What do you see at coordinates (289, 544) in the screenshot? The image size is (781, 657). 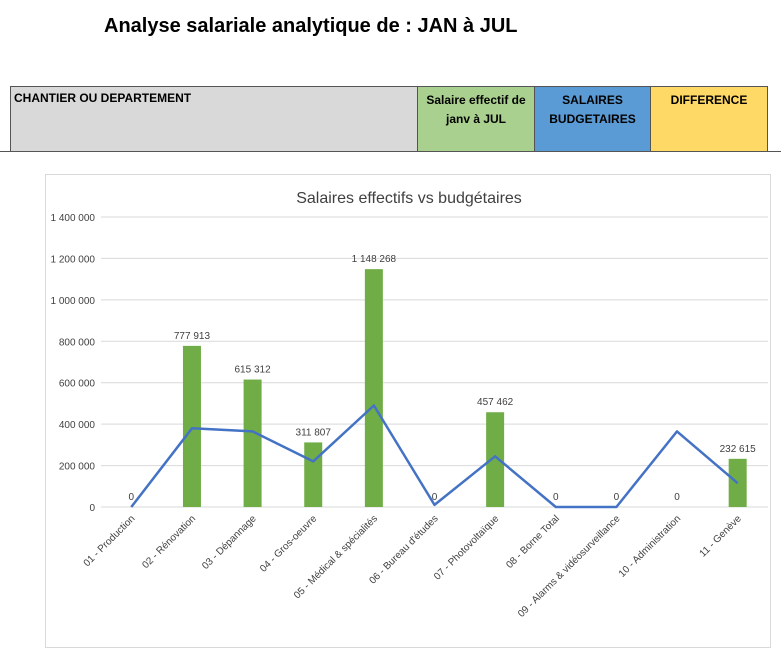 I see `x-tick-label: 04 - Gros-oeuvre` at bounding box center [289, 544].